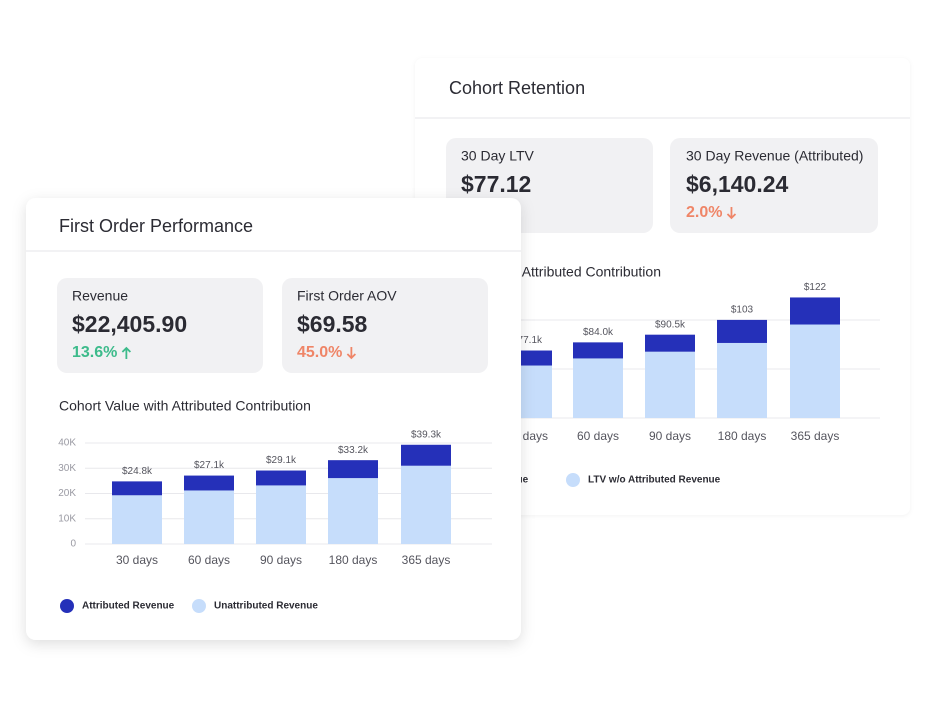  I want to click on bar-total-label: $27.1k, so click(209, 465).